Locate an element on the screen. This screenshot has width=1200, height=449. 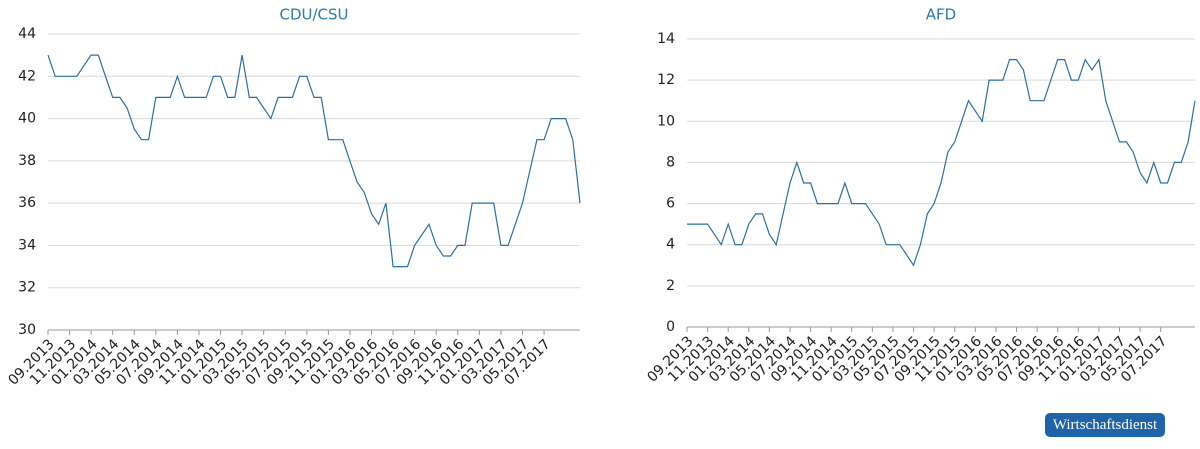
y-tick-label: 32 is located at coordinates (27, 288).